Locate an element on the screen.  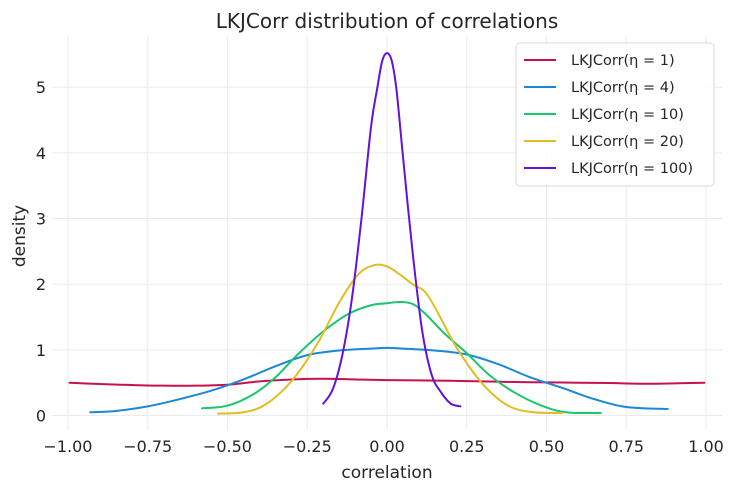
y-tick-label: 3 is located at coordinates (41, 219).